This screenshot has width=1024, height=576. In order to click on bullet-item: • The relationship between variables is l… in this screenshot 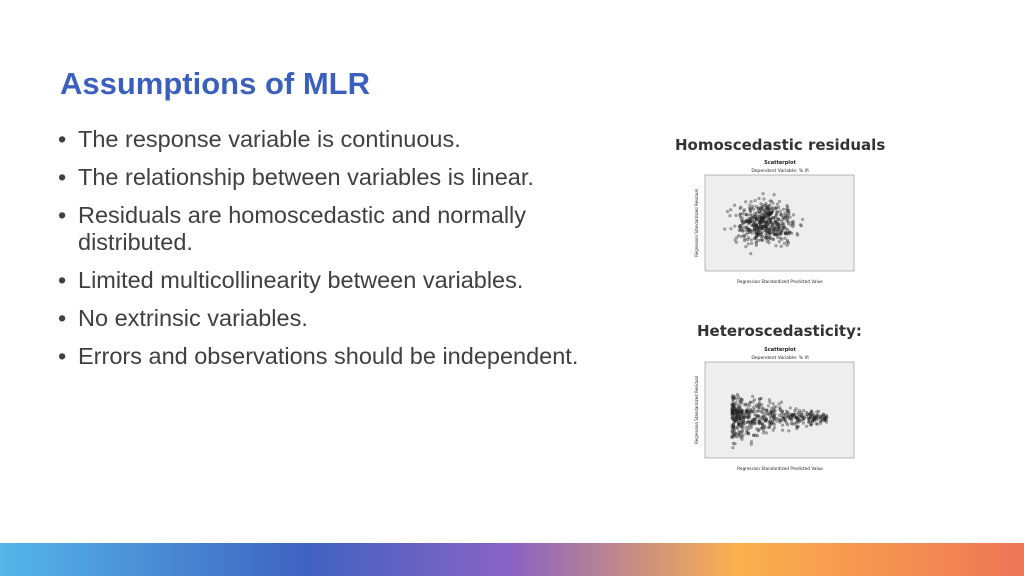, I will do `click(328, 177)`.